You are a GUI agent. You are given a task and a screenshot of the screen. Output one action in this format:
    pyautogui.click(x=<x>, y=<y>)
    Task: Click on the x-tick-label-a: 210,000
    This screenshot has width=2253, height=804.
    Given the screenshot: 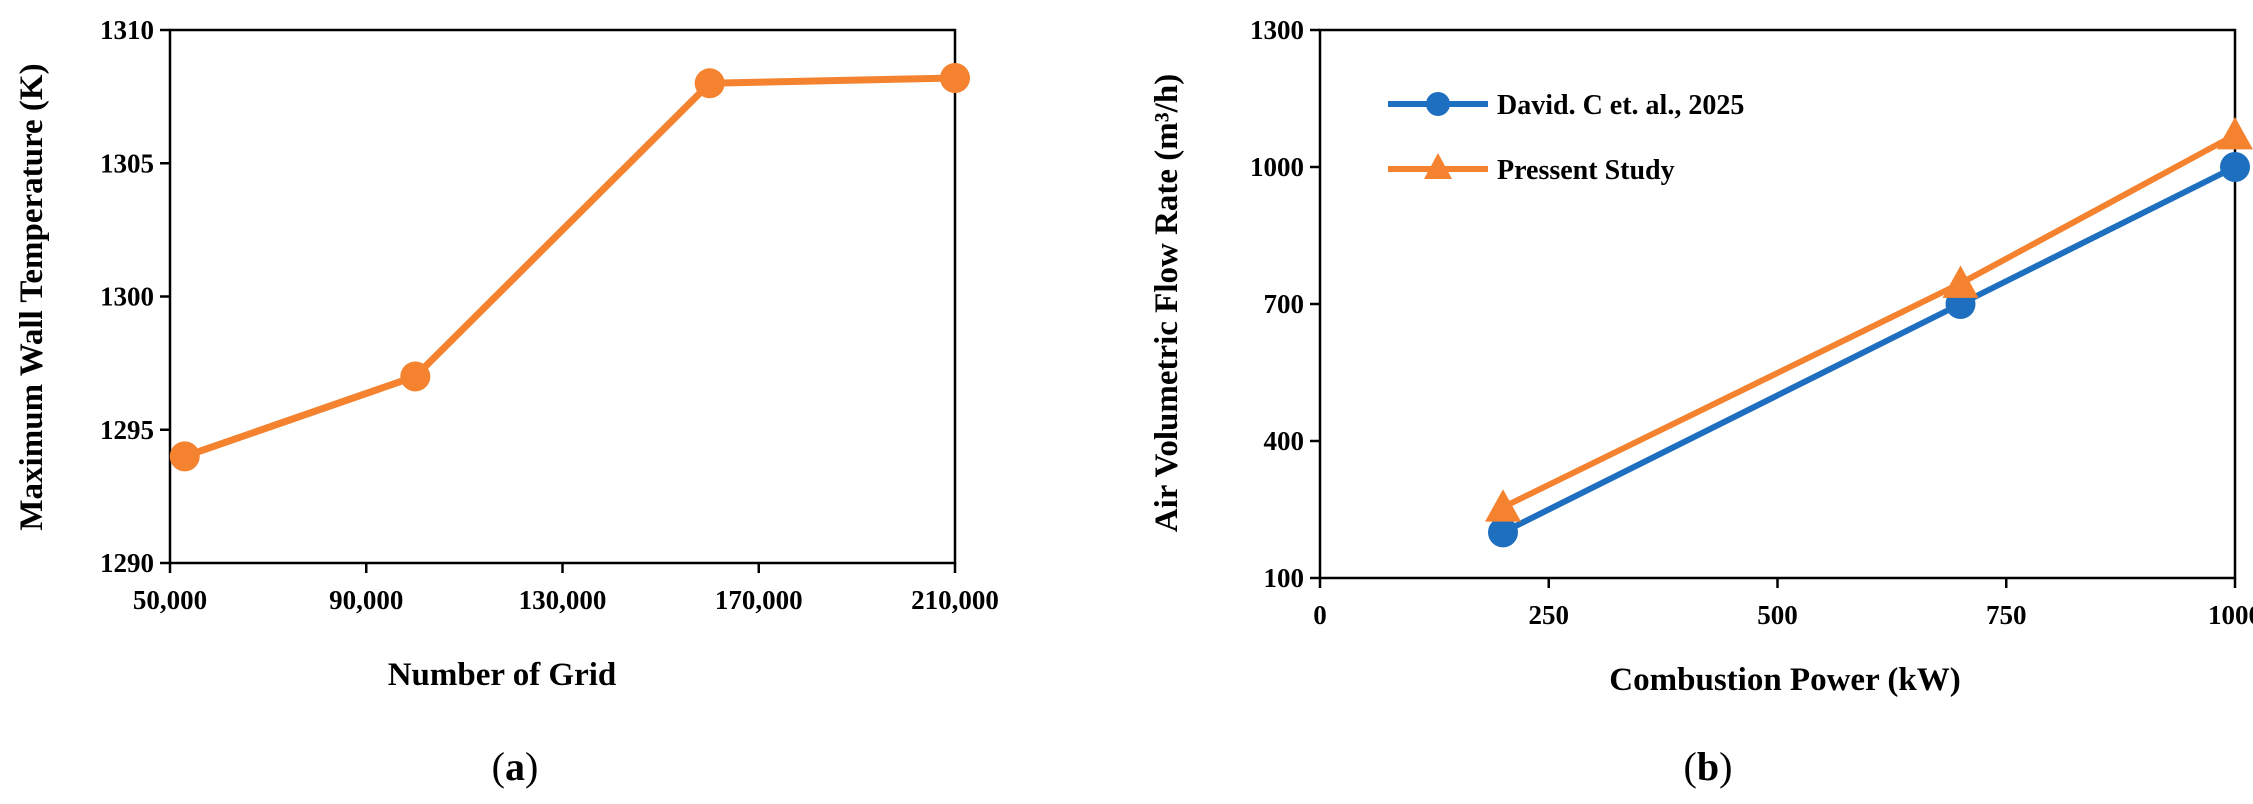 What is the action you would take?
    pyautogui.click(x=955, y=600)
    